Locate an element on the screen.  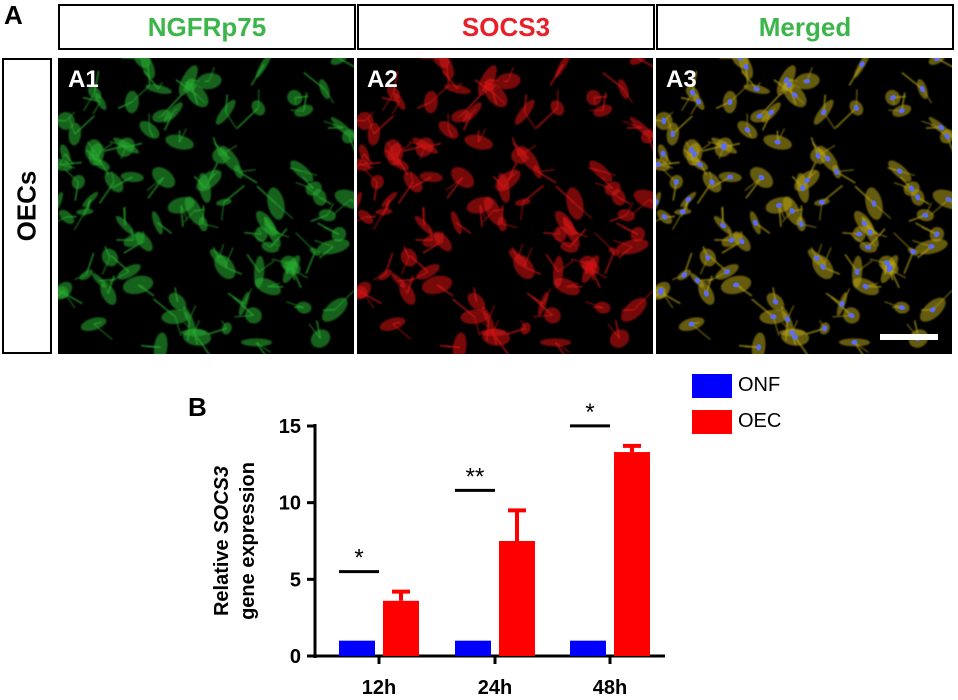
row-header-label: OECs is located at coordinates (26, 206).